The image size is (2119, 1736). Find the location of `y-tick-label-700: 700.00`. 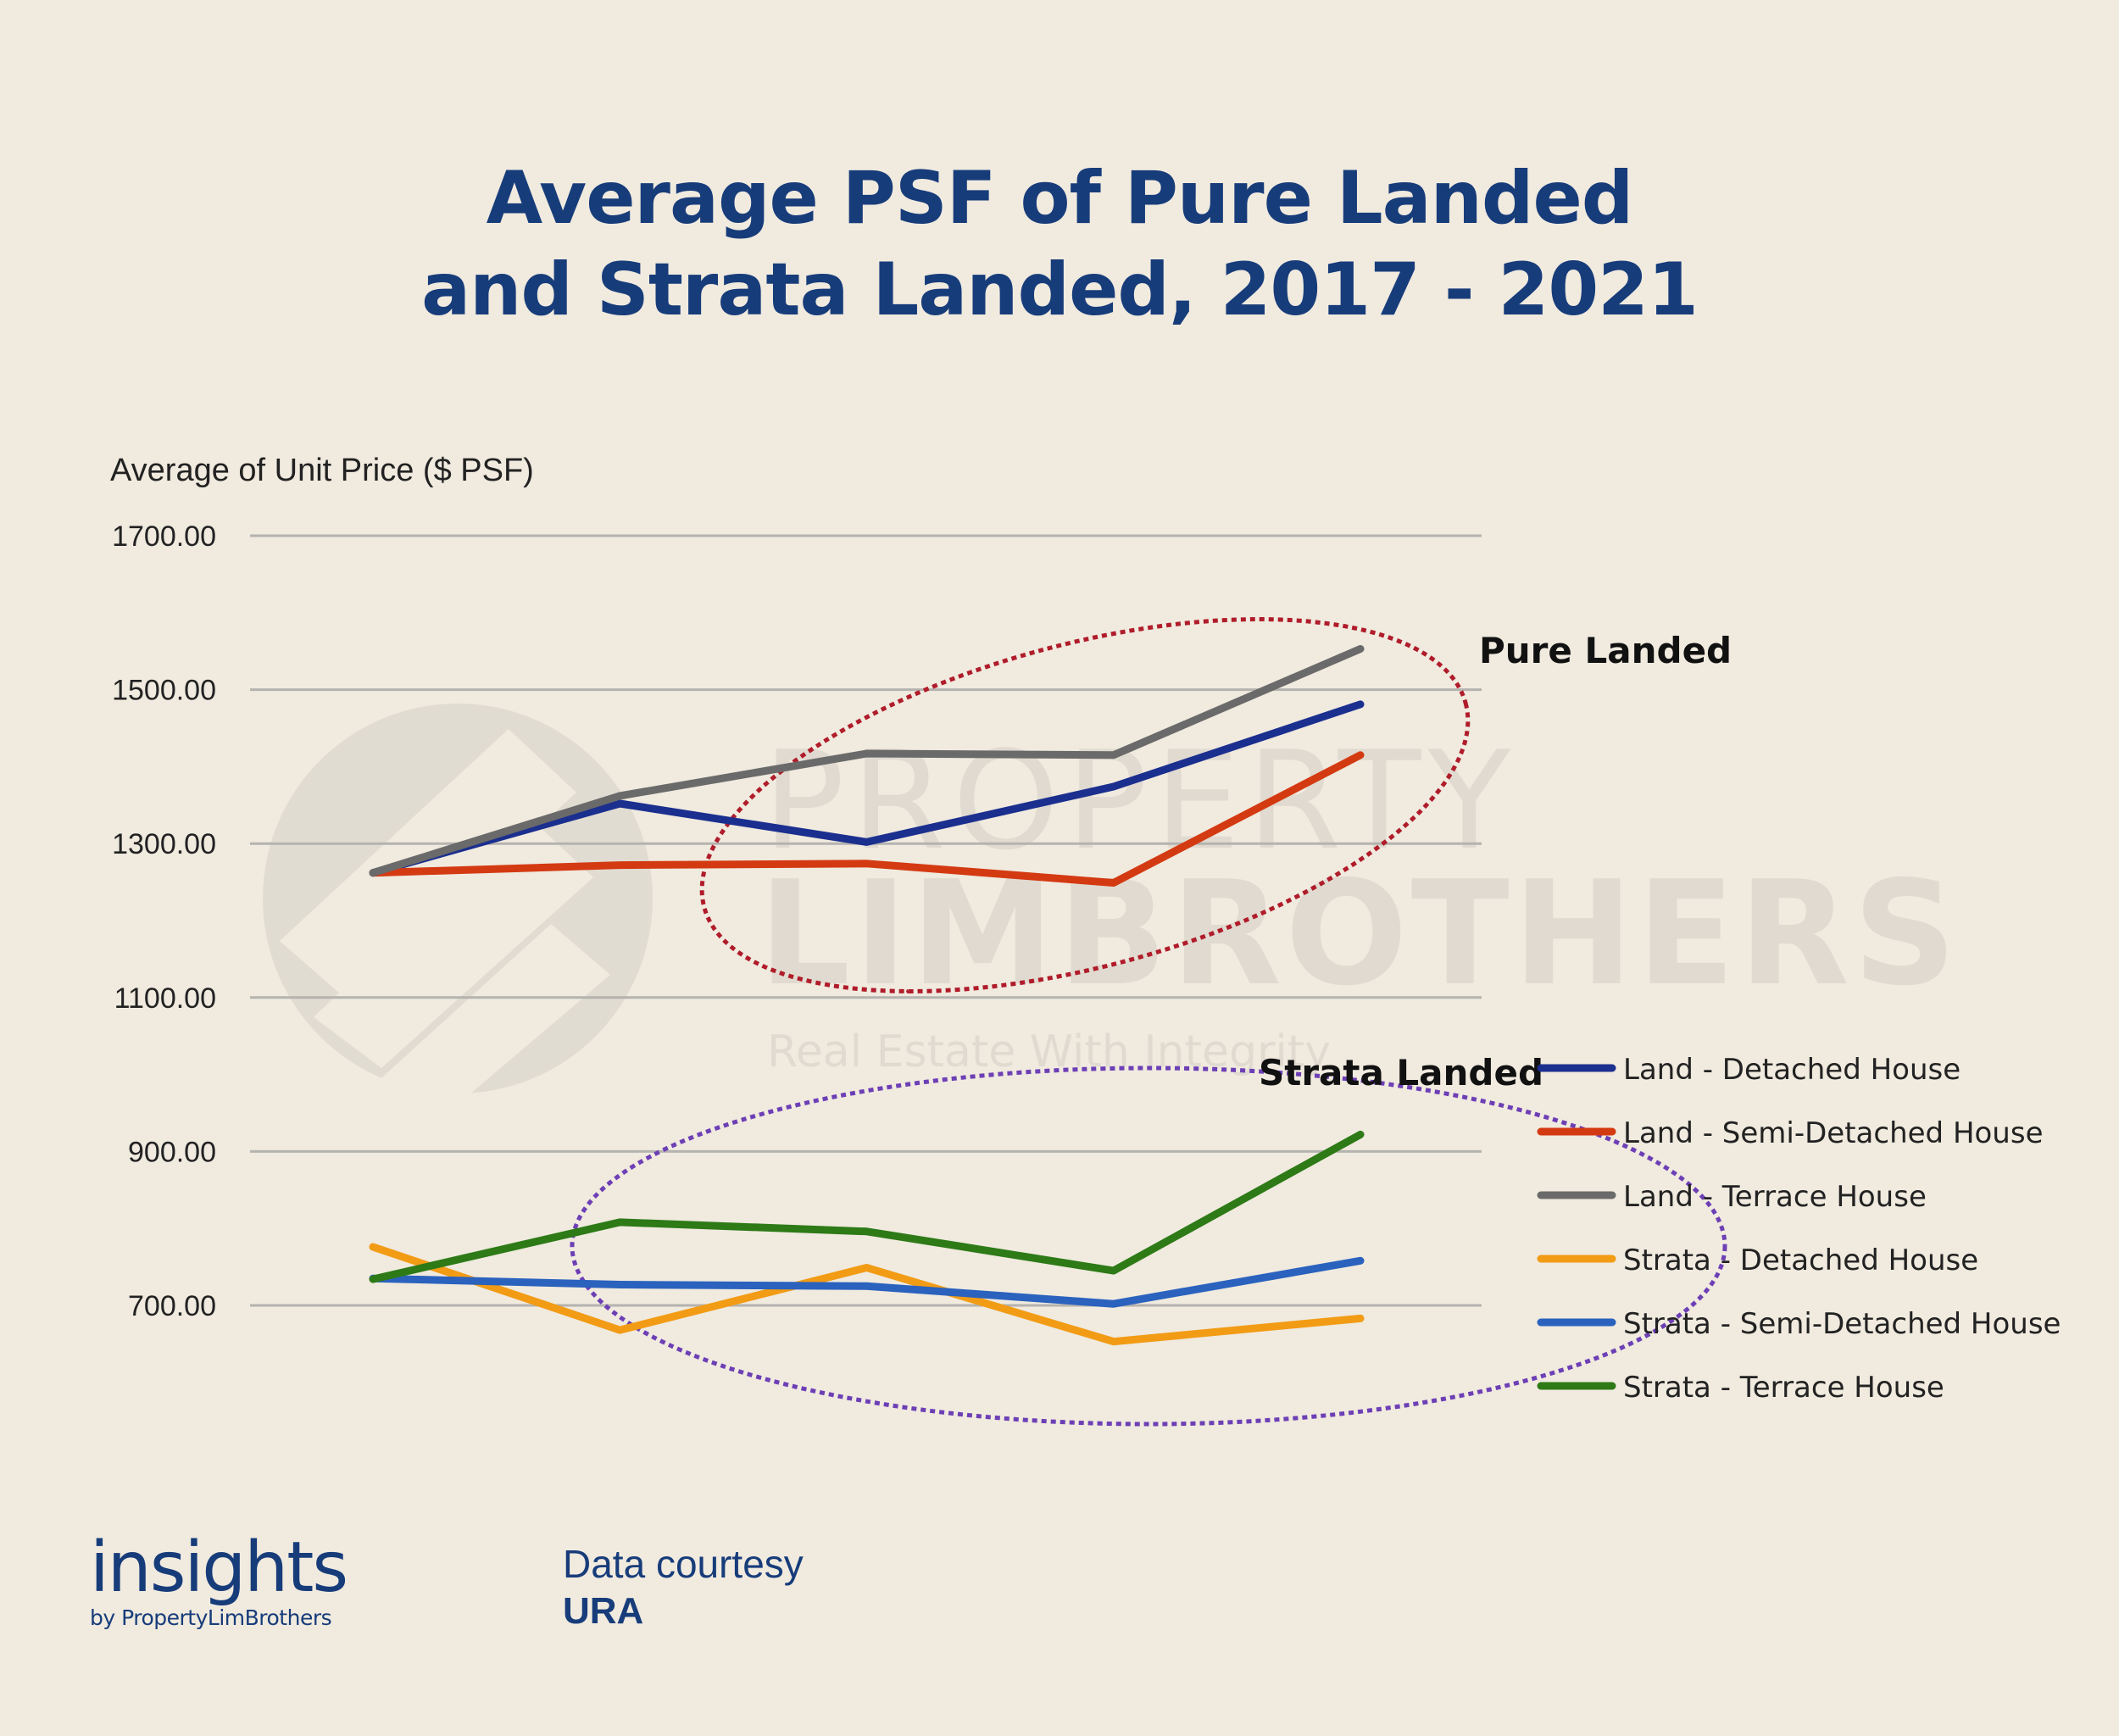

y-tick-label-700: 700.00 is located at coordinates (172, 1306).